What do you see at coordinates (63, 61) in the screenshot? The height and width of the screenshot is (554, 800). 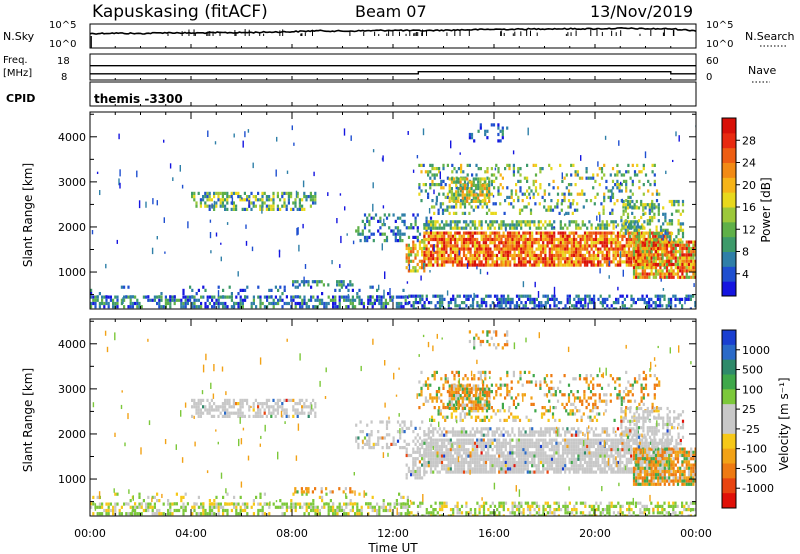 I see `freq-left-tick-top: 18` at bounding box center [63, 61].